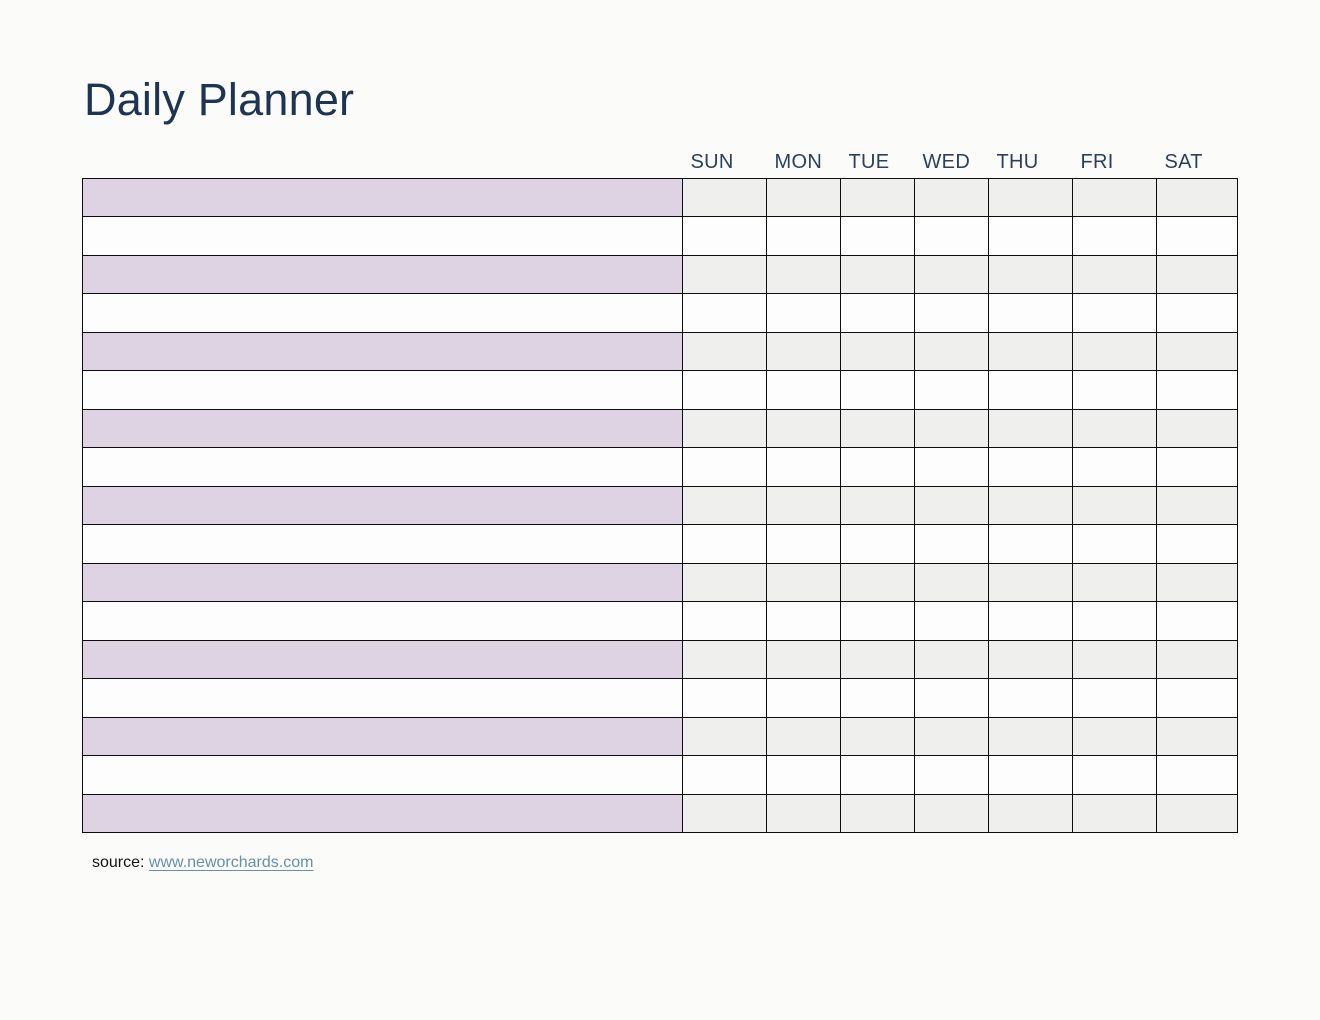  Describe the element at coordinates (660, 863) in the screenshot. I see `source-line: source: www.neworchards.com` at that location.